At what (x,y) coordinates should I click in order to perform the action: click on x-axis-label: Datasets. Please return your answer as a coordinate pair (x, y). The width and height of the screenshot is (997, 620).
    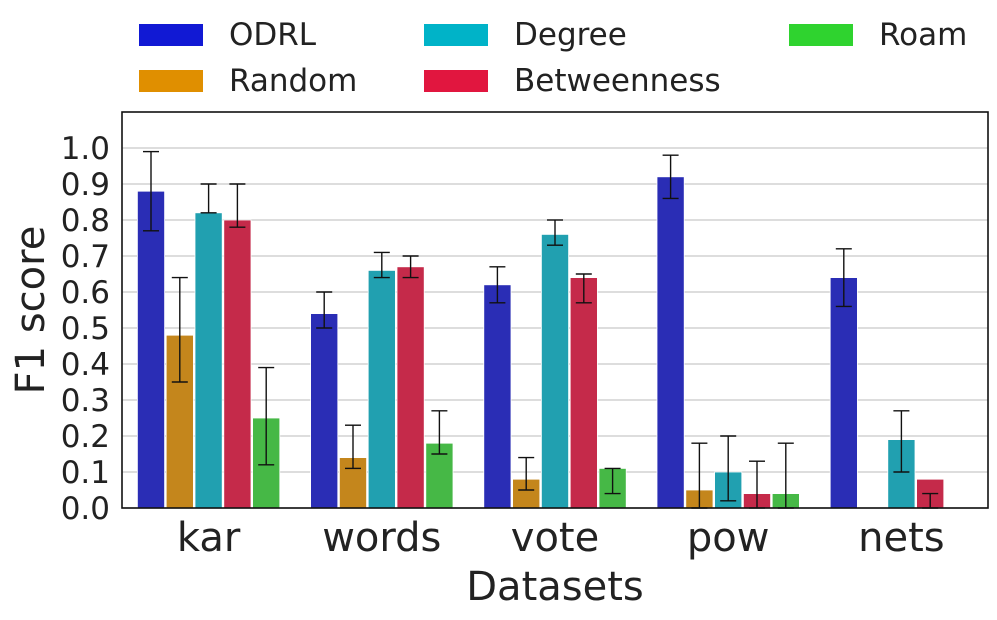
    Looking at the image, I should click on (554, 587).